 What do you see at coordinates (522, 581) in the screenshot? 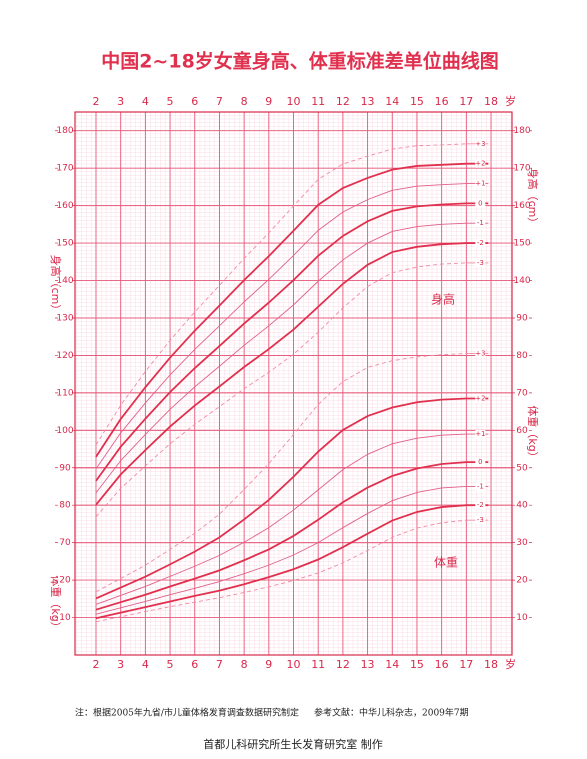
I see `y2-tick-label: 20` at bounding box center [522, 581].